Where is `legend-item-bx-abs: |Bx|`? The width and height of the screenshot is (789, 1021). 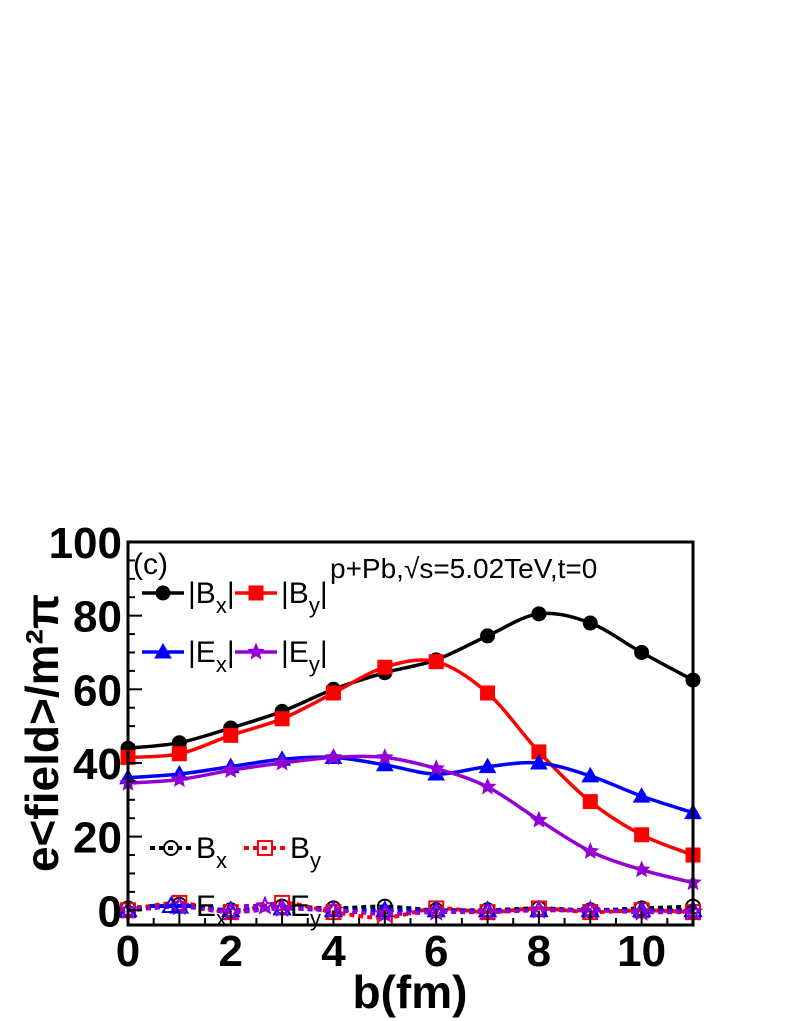 legend-item-bx-abs: |Bx| is located at coordinates (188, 597).